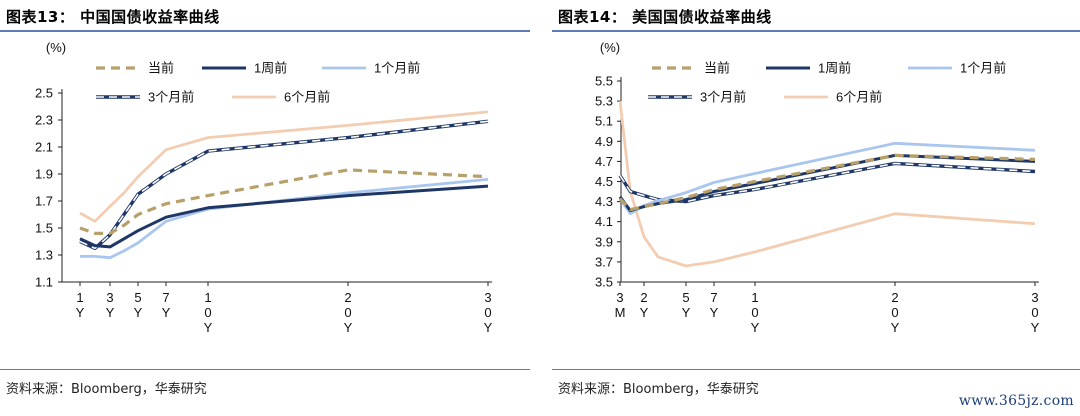 The image size is (1080, 416). What do you see at coordinates (604, 121) in the screenshot?
I see `y-tick-label: 5.1` at bounding box center [604, 121].